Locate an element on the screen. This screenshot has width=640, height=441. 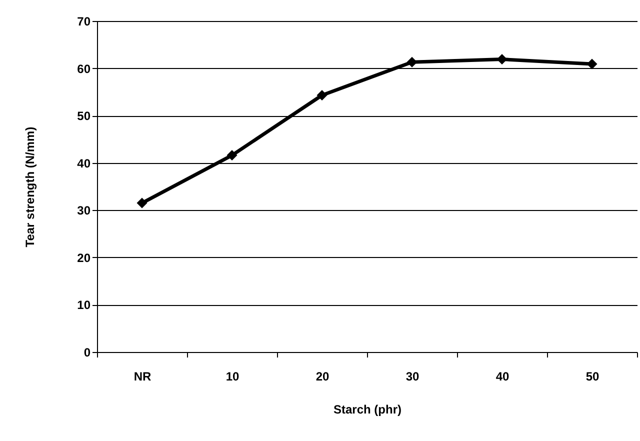
y-tick-label: 40 is located at coordinates (84, 163).